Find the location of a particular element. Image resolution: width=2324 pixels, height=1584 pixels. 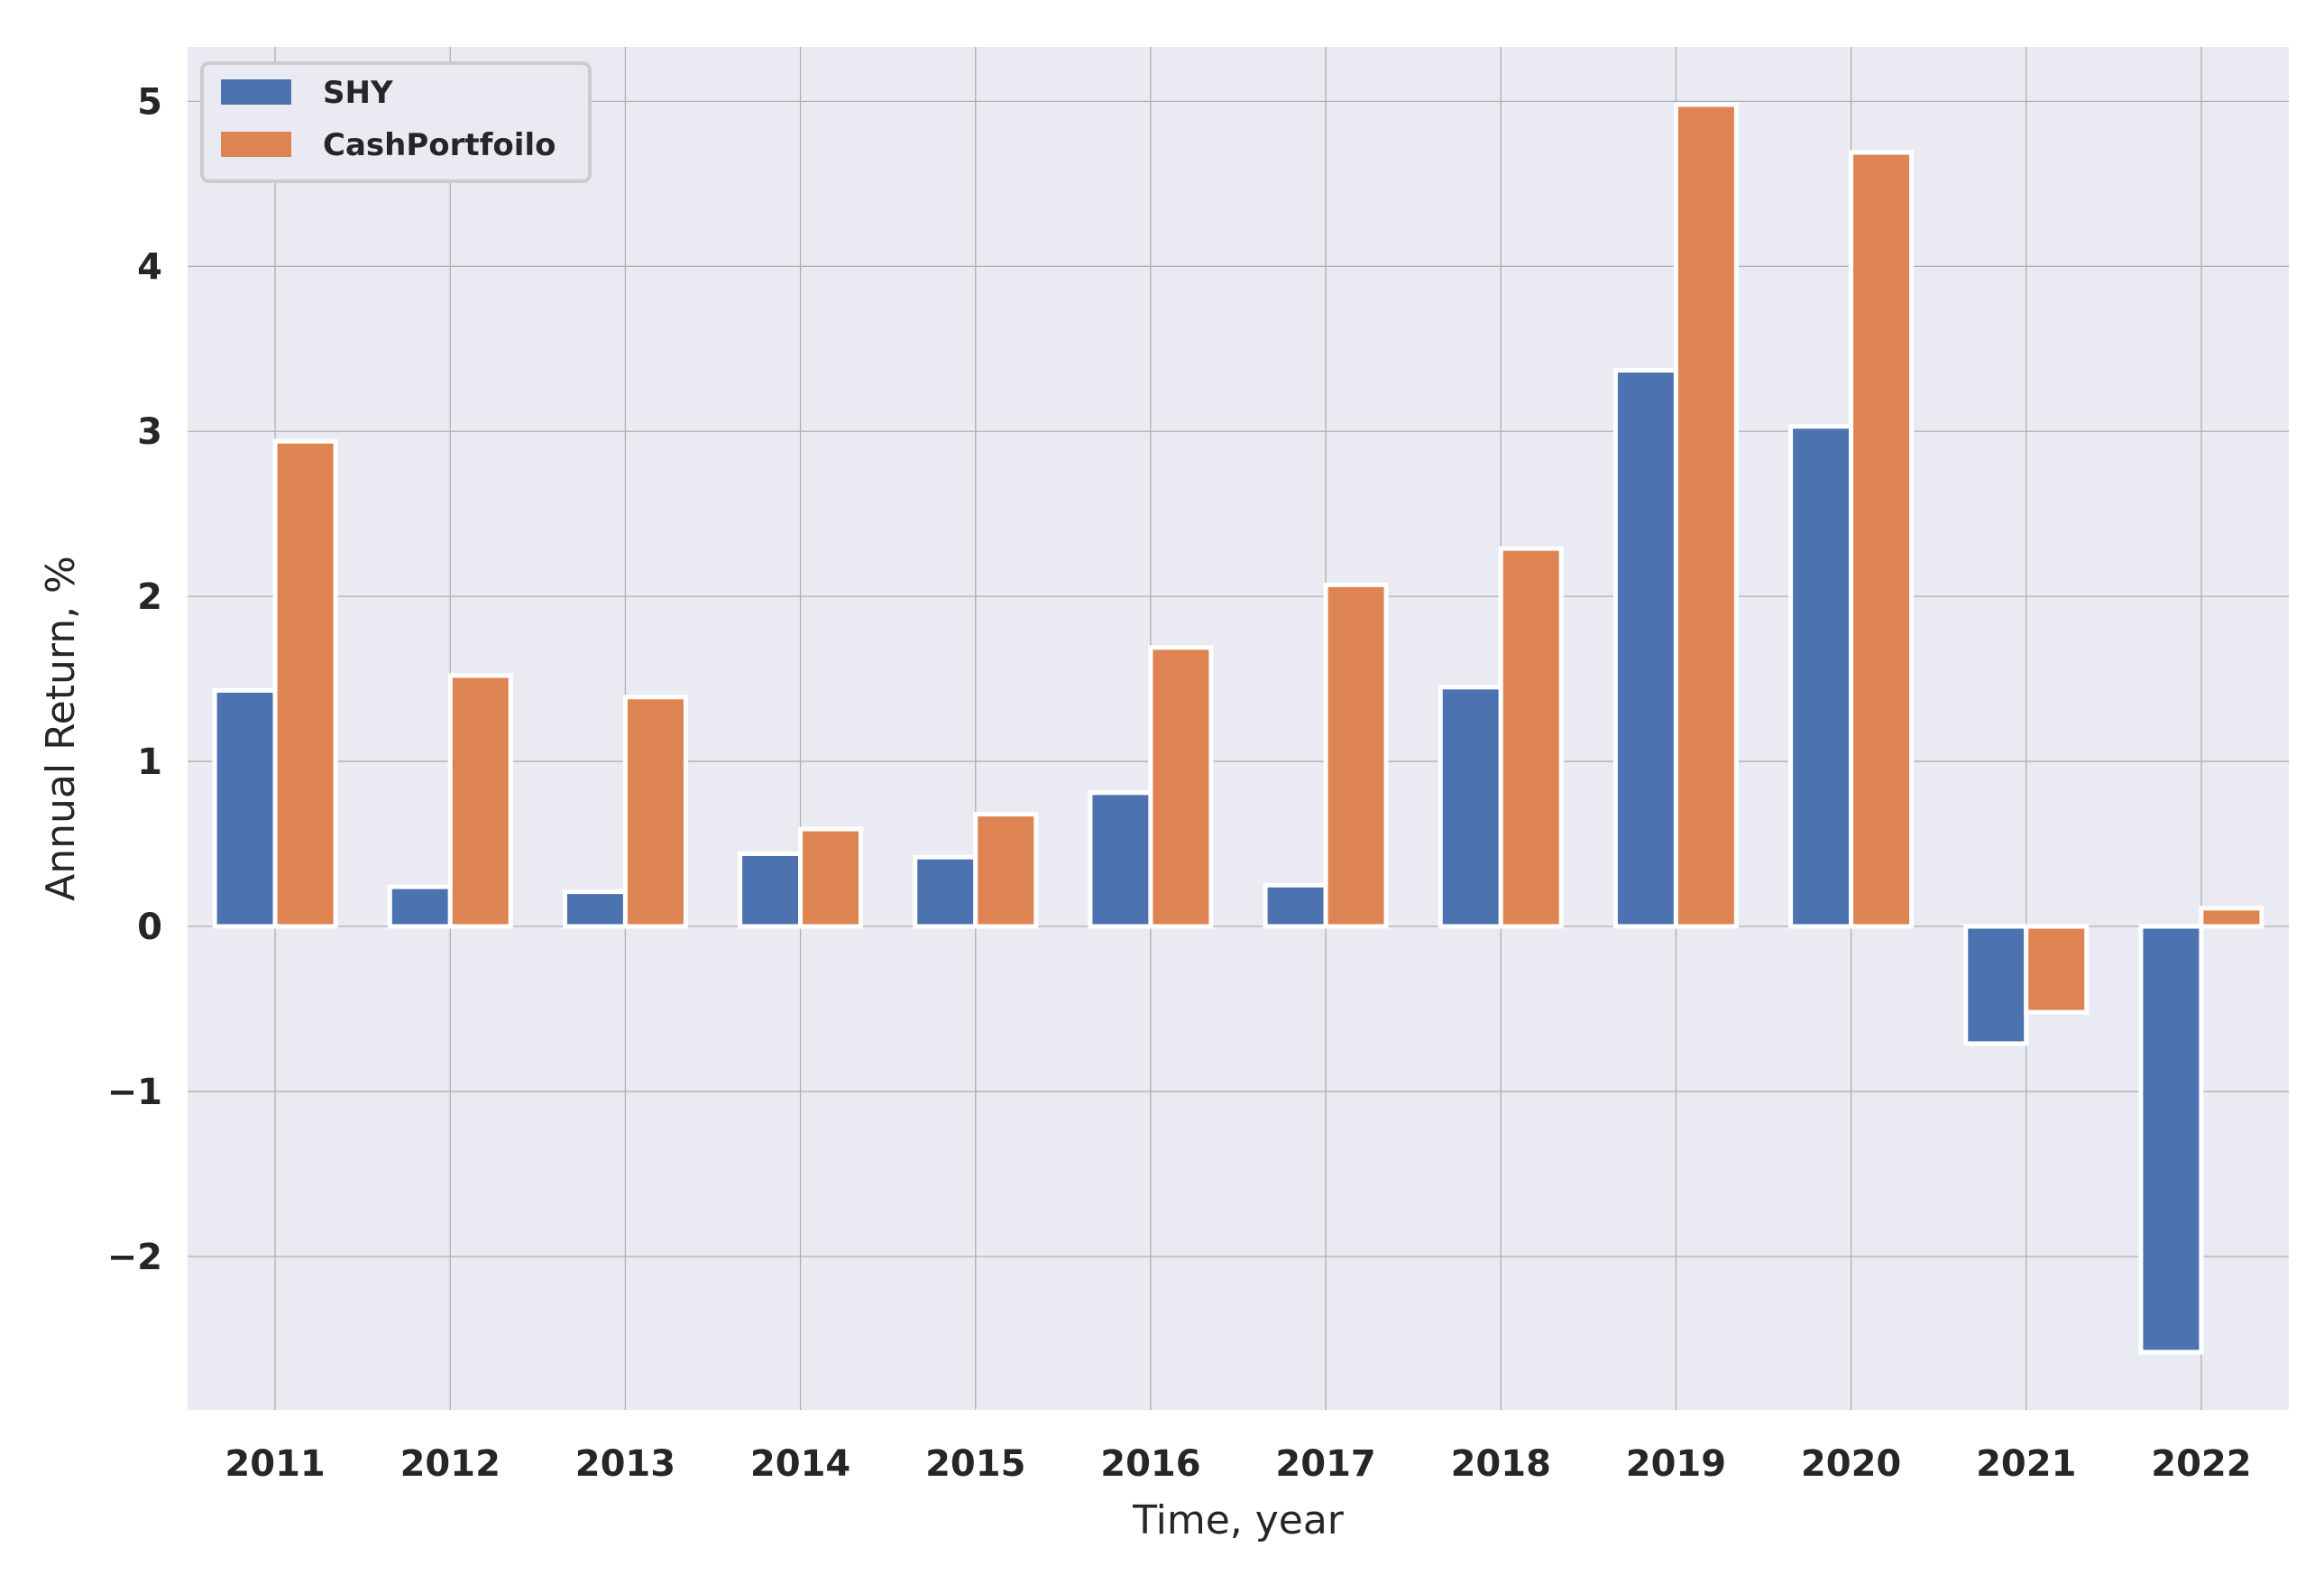

y-tick-label: 1 is located at coordinates (149, 762).